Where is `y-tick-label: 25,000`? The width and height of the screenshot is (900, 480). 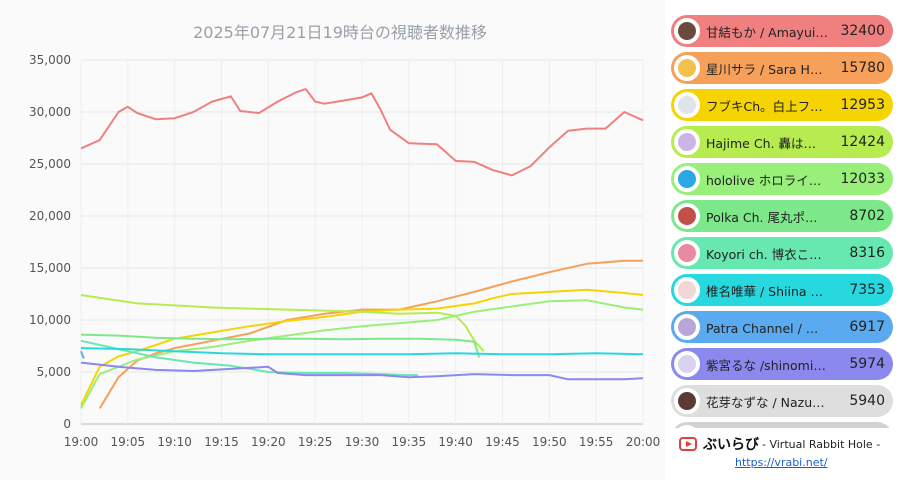 y-tick-label: 25,000 is located at coordinates (50, 164).